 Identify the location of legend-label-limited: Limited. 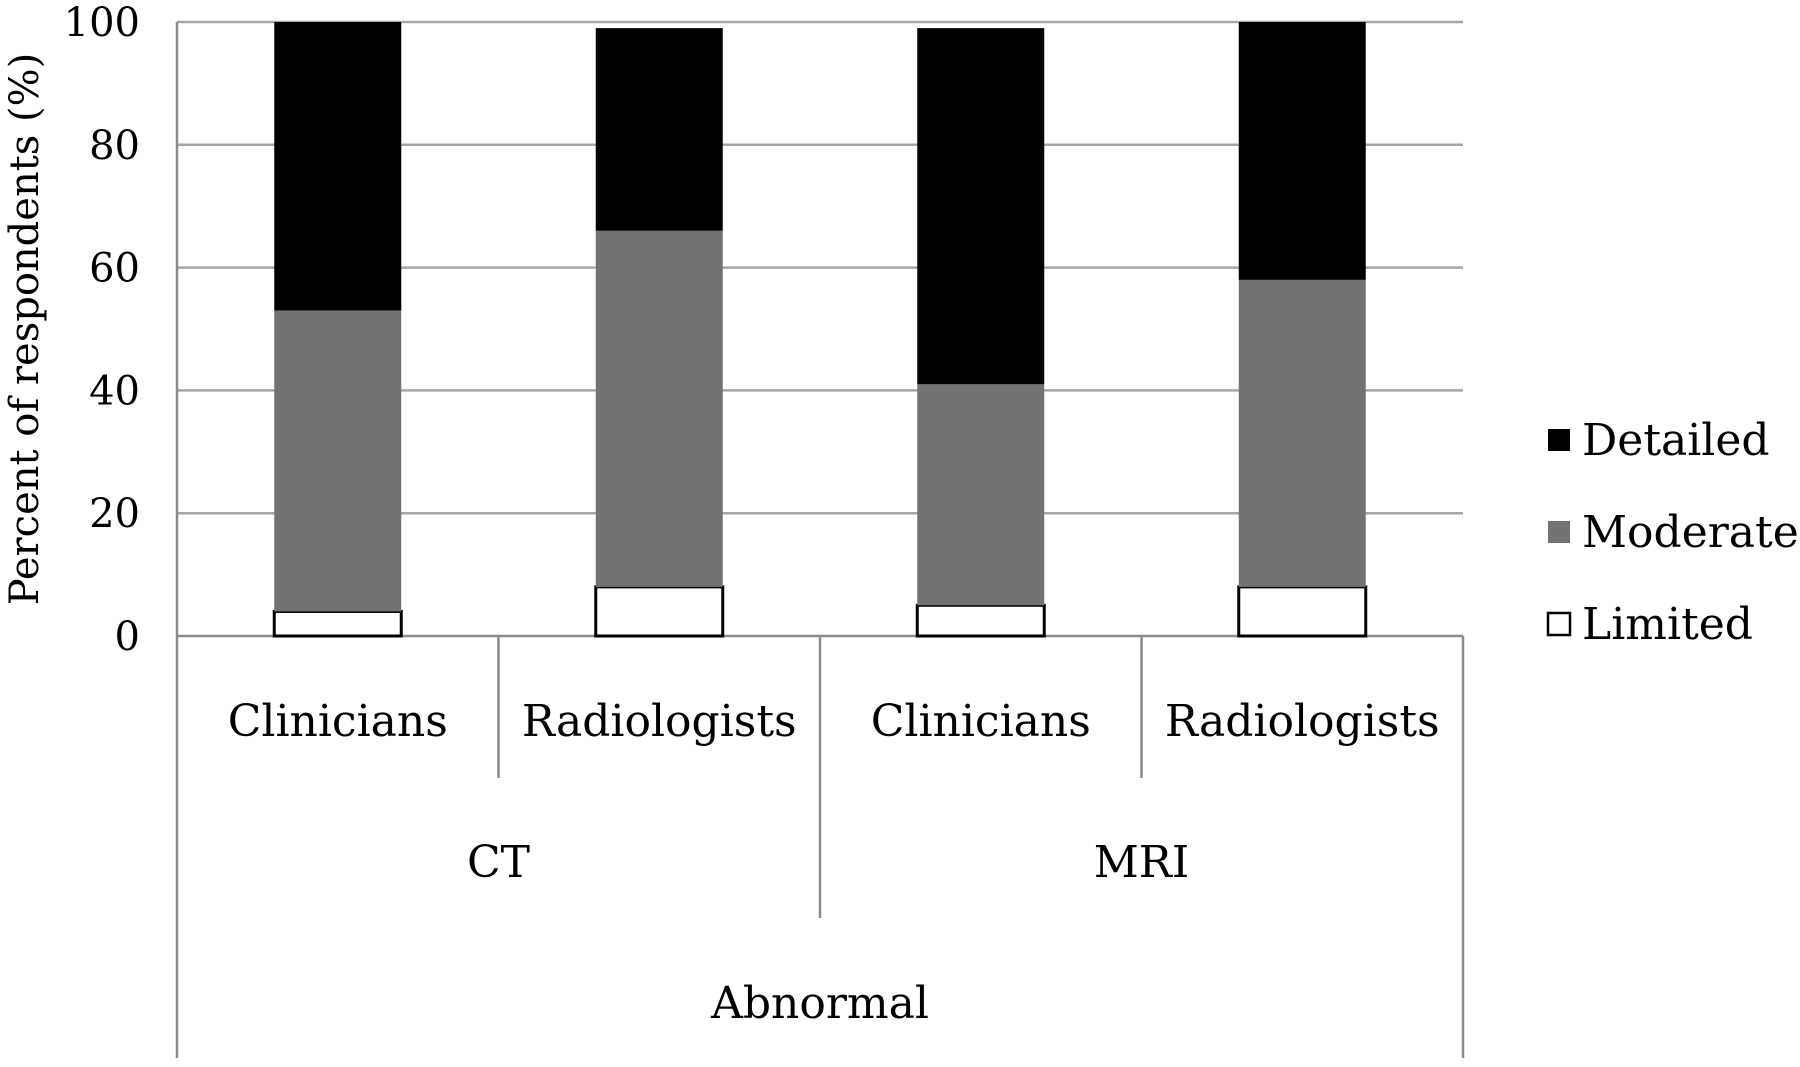
(1667, 624).